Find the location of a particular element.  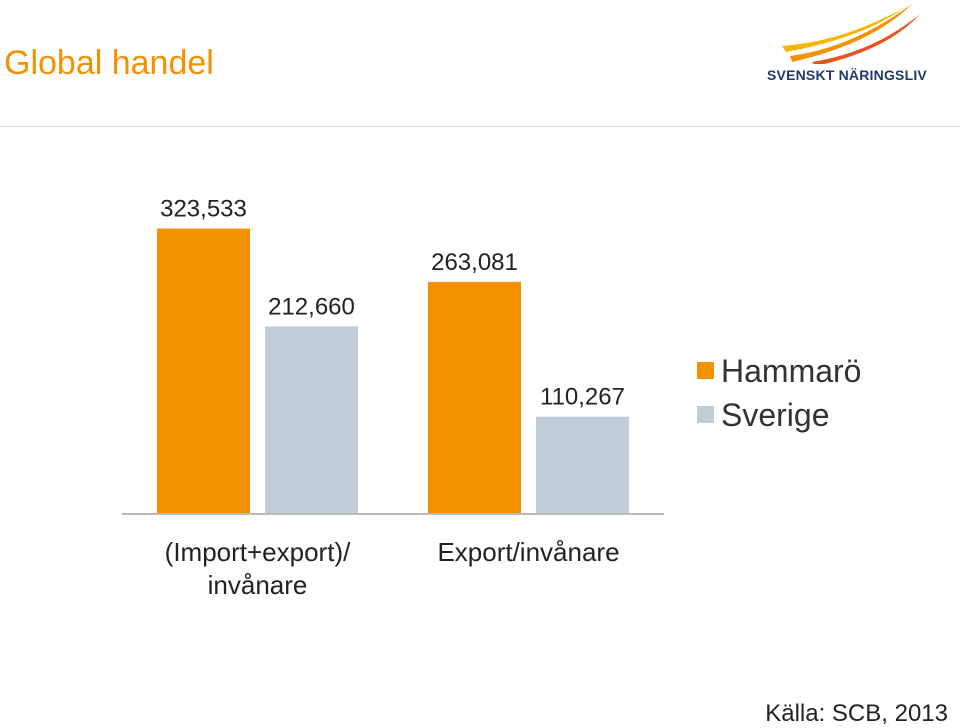

logo-text: SVENSKT NÄRINGSLIV is located at coordinates (847, 75).